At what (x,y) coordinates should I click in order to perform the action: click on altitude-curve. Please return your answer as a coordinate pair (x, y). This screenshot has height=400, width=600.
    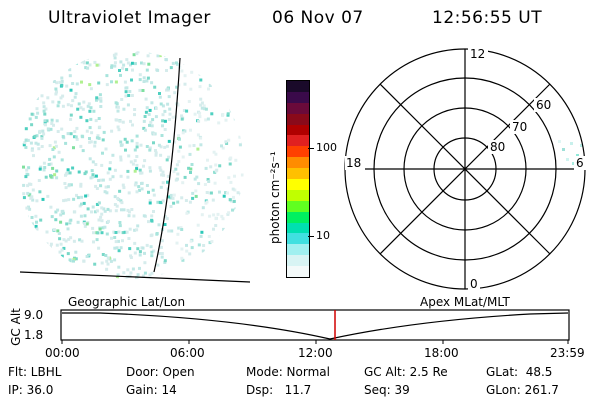
    Looking at the image, I should click on (315, 326).